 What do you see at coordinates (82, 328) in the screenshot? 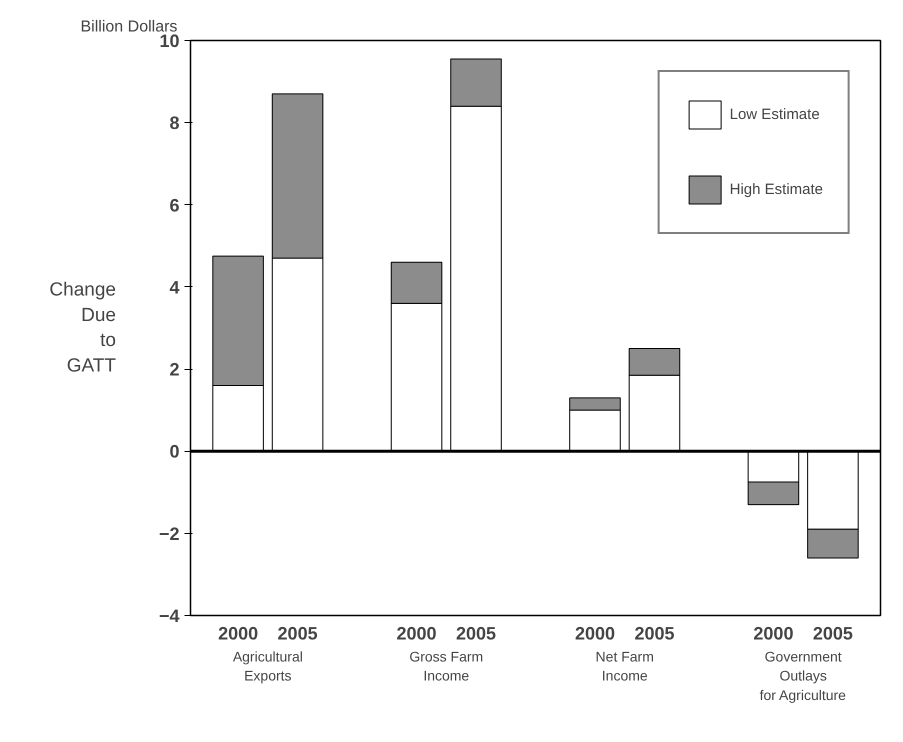
I see `y-axis-title: Change Due to GATT` at bounding box center [82, 328].